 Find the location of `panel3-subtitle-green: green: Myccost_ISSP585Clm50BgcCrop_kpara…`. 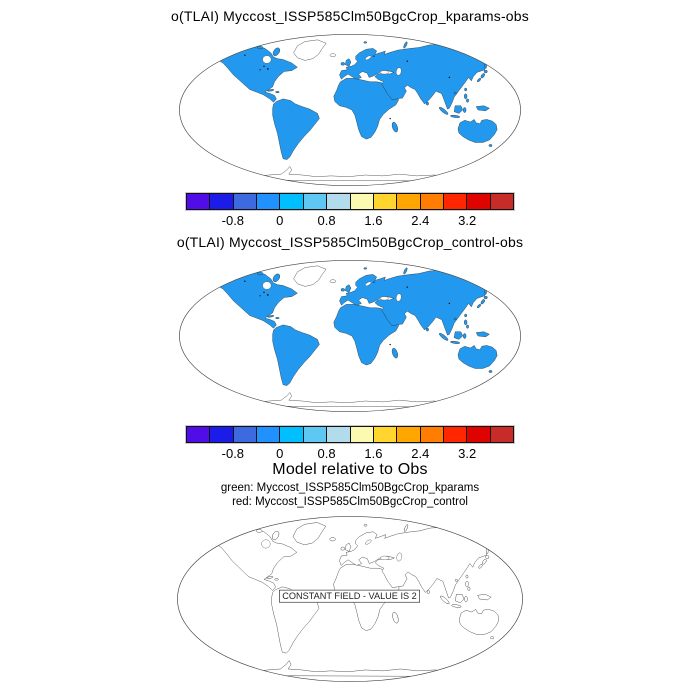

panel3-subtitle-green: green: Myccost_ISSP585Clm50BgcCrop_kpara… is located at coordinates (350, 488).